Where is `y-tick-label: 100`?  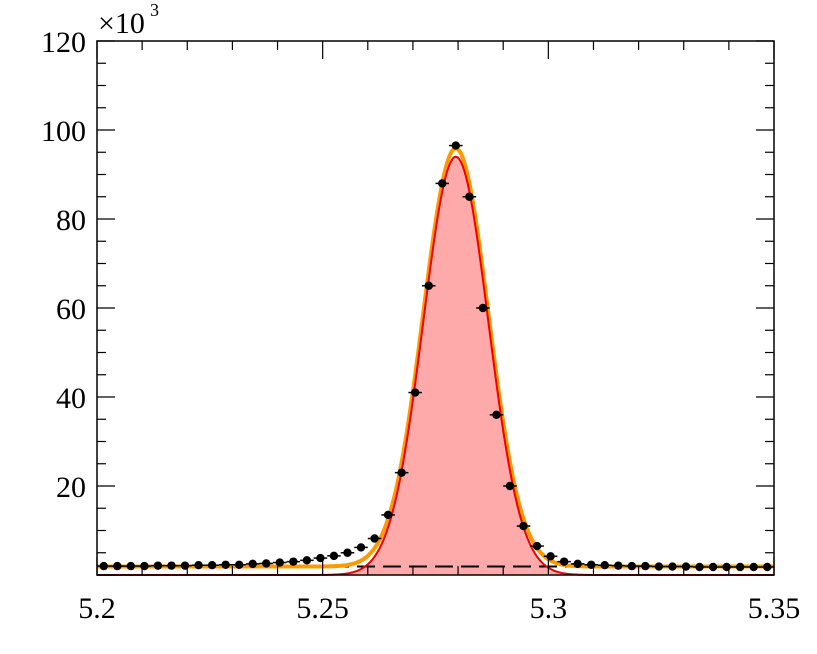 y-tick-label: 100 is located at coordinates (63, 131).